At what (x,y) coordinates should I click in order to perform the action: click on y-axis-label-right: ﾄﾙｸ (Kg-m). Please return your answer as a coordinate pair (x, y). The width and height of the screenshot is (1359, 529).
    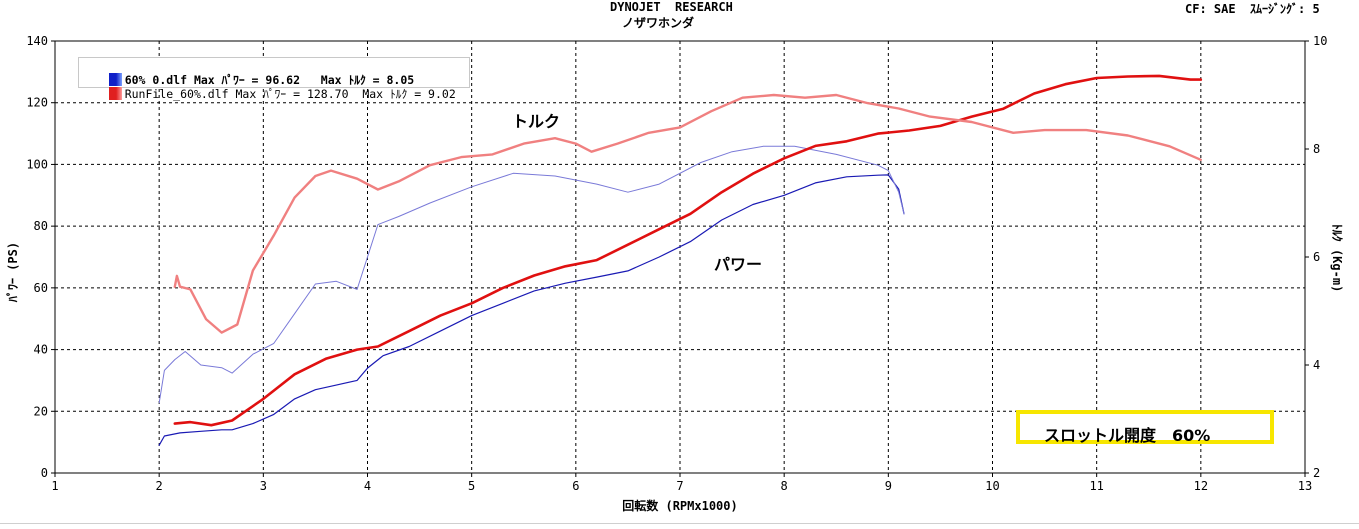
    Looking at the image, I should click on (1337, 258).